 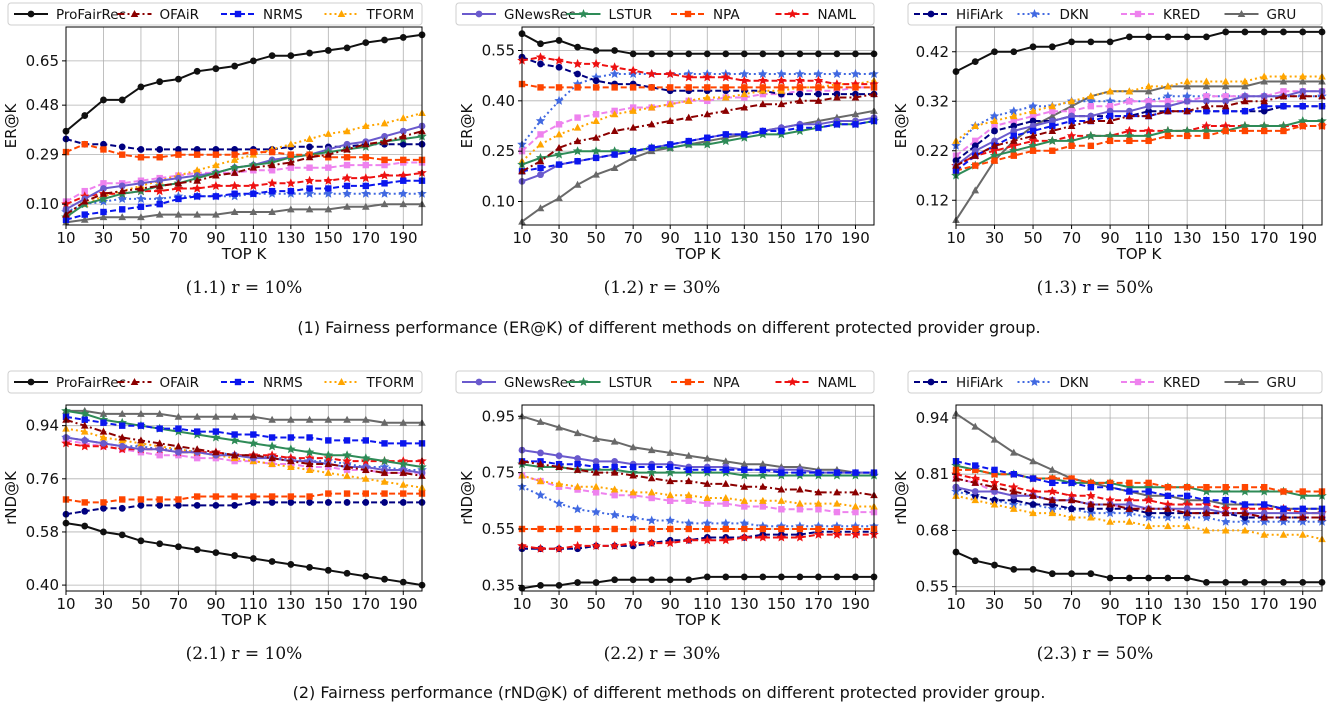 What do you see at coordinates (662, 654) in the screenshot?
I see `caption-2-2: (2.2) r = 30%` at bounding box center [662, 654].